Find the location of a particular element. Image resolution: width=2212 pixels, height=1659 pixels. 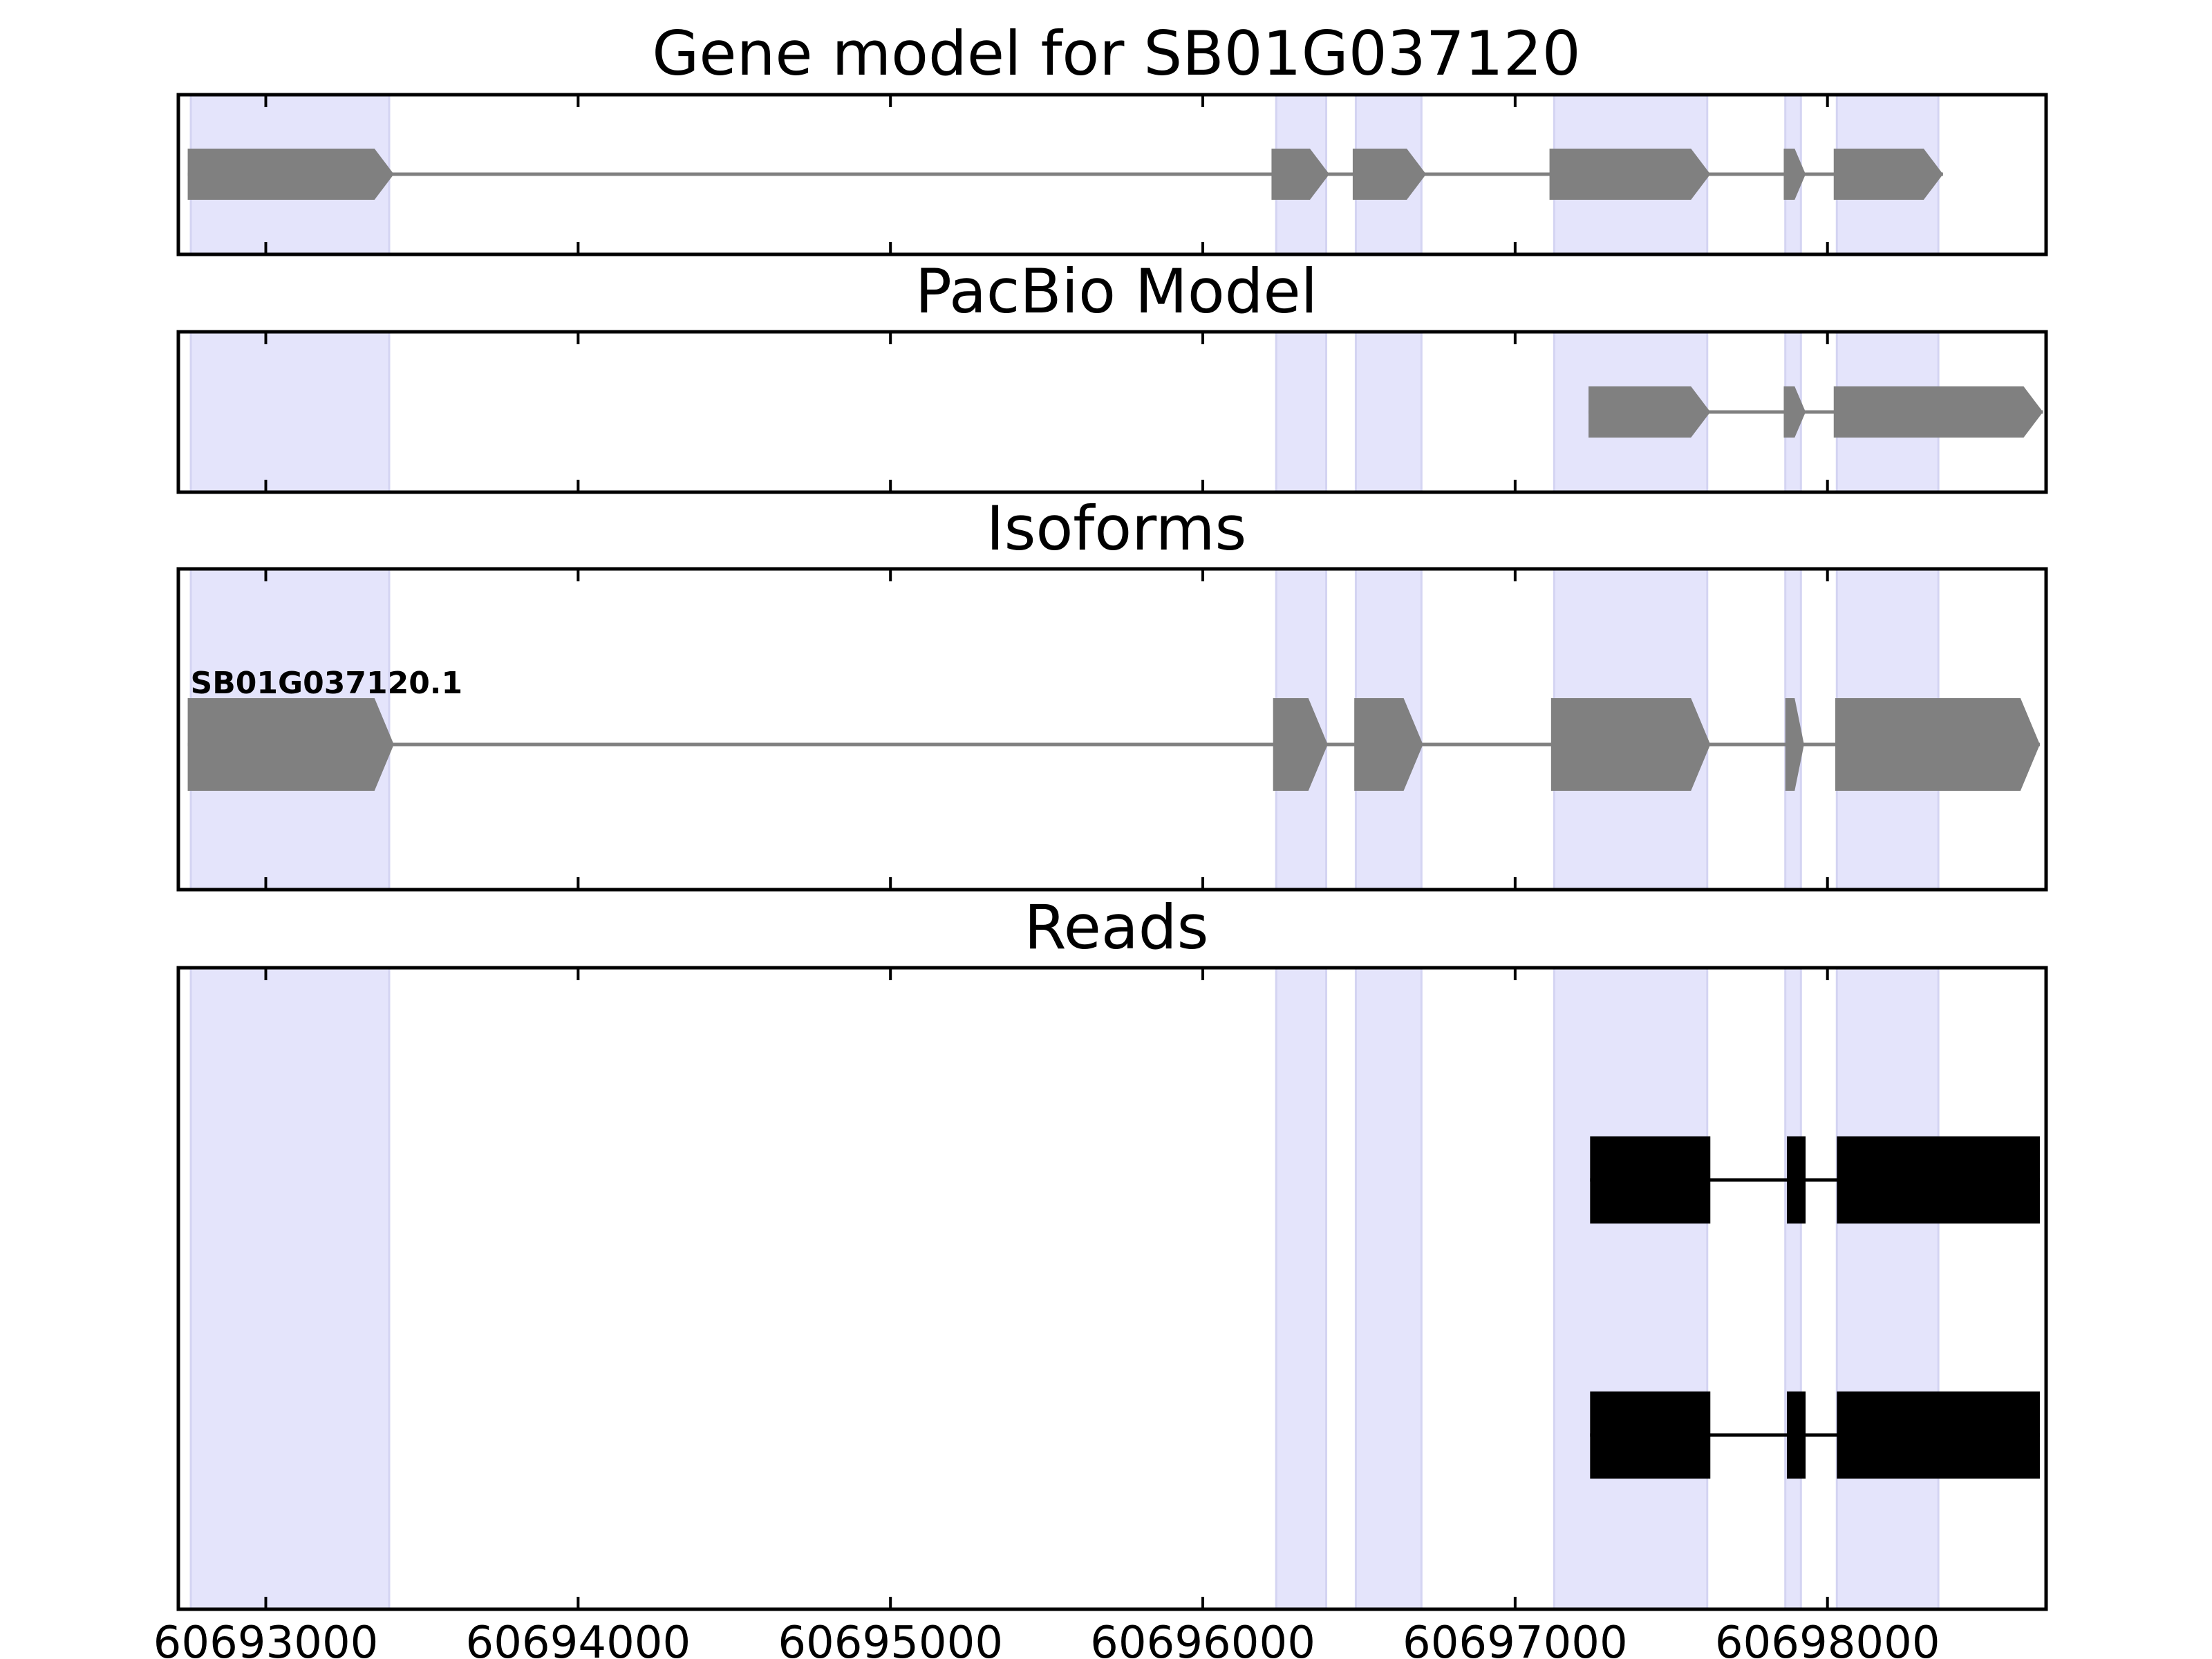

isoform-label: SB01G037120.1 is located at coordinates (327, 684).